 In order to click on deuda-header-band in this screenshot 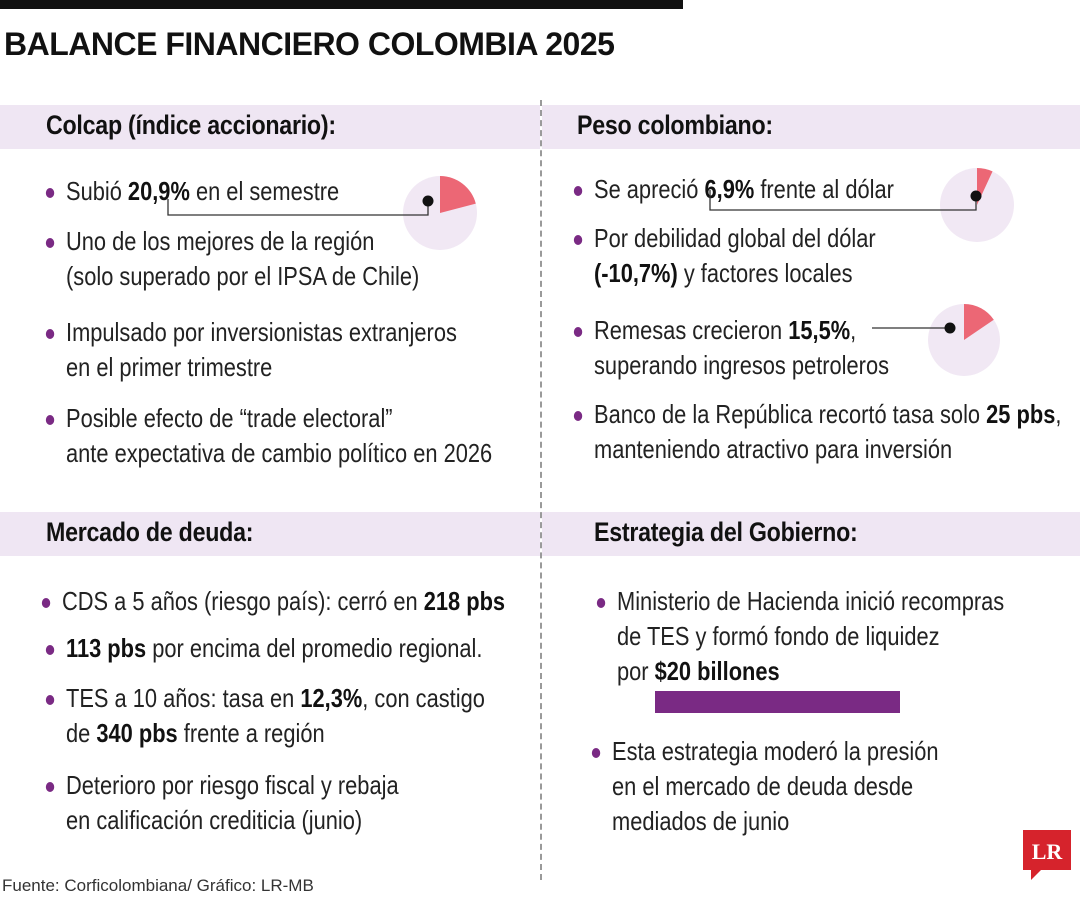, I will do `click(270, 534)`.